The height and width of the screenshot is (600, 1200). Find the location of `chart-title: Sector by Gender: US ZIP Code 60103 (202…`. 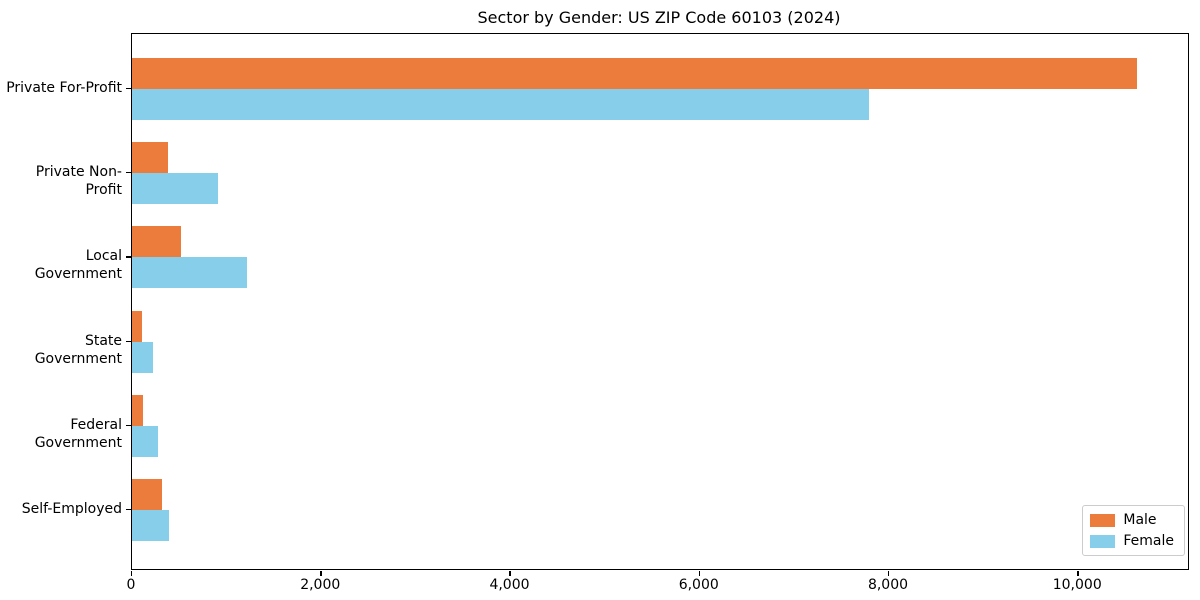

chart-title: Sector by Gender: US ZIP Code 60103 (202… is located at coordinates (659, 17).